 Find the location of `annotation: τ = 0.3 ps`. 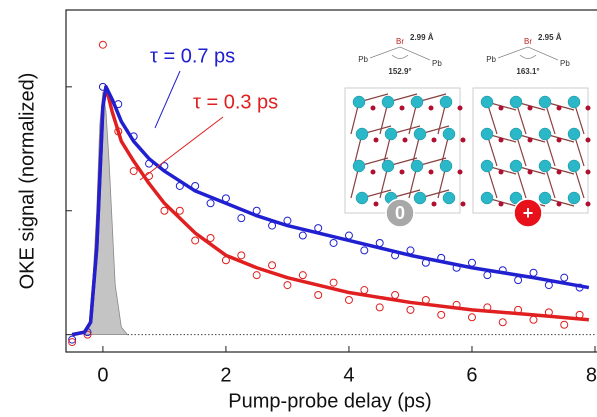

annotation: τ = 0.3 ps is located at coordinates (235, 102).